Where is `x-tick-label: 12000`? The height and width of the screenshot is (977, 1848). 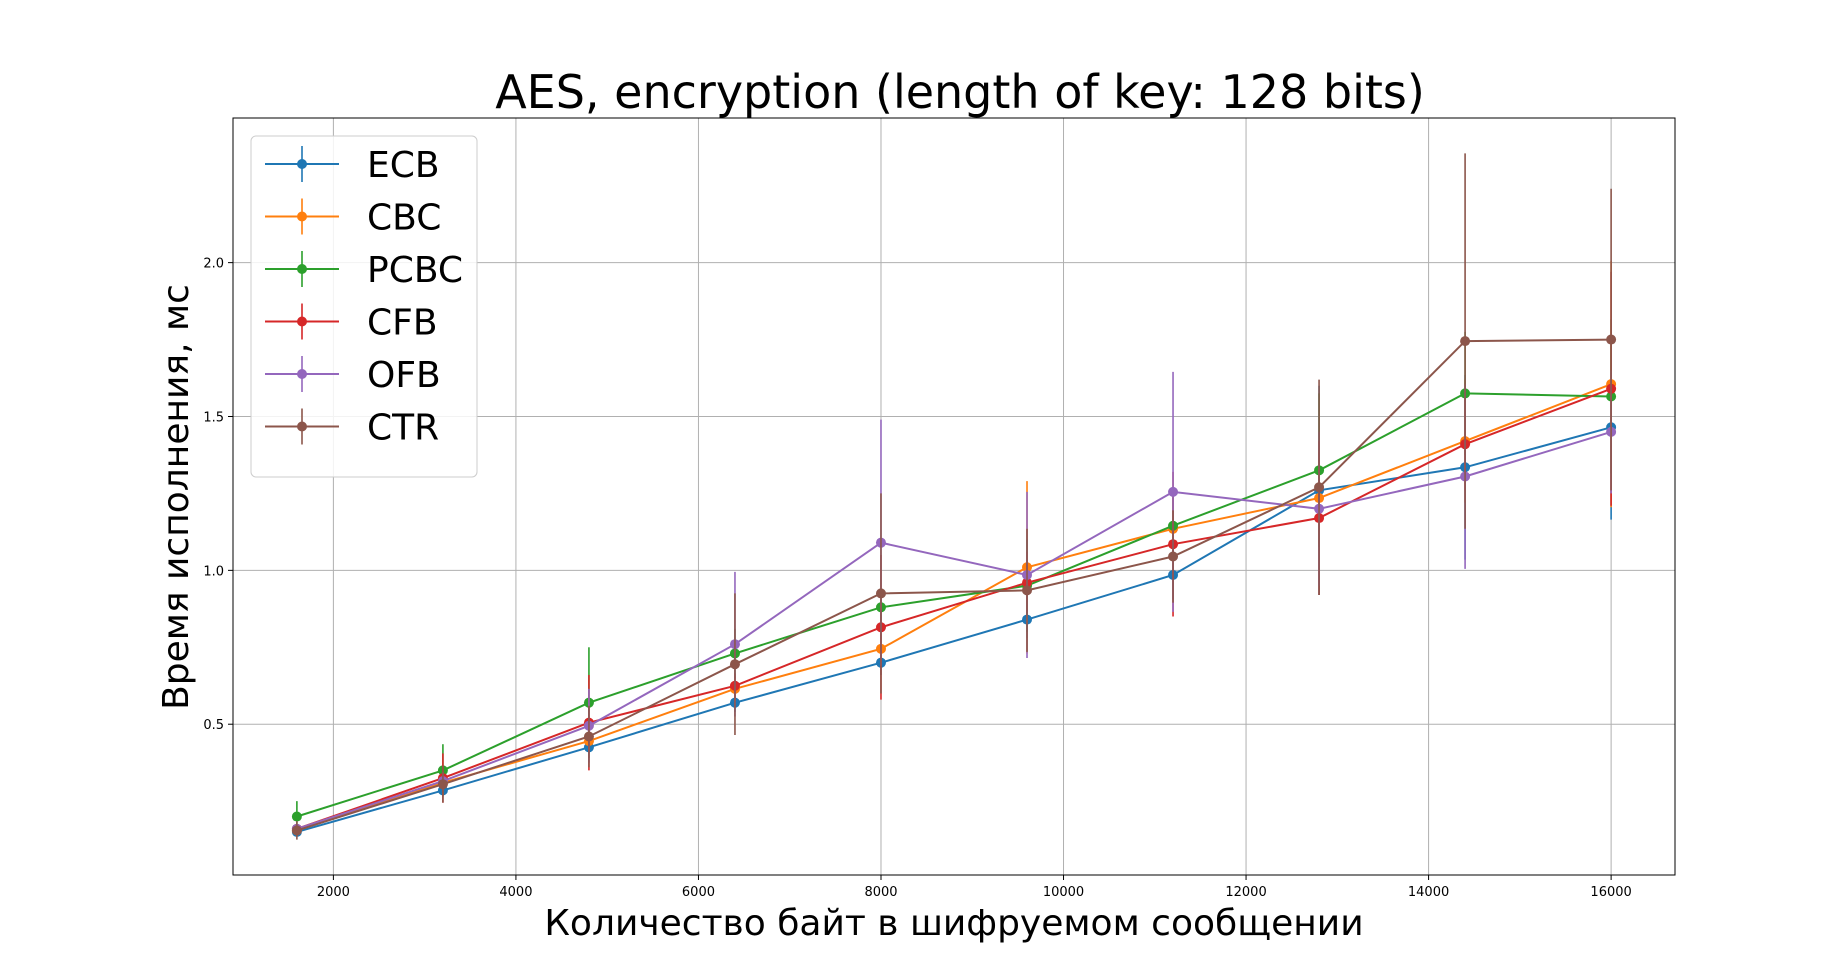 x-tick-label: 12000 is located at coordinates (1245, 892).